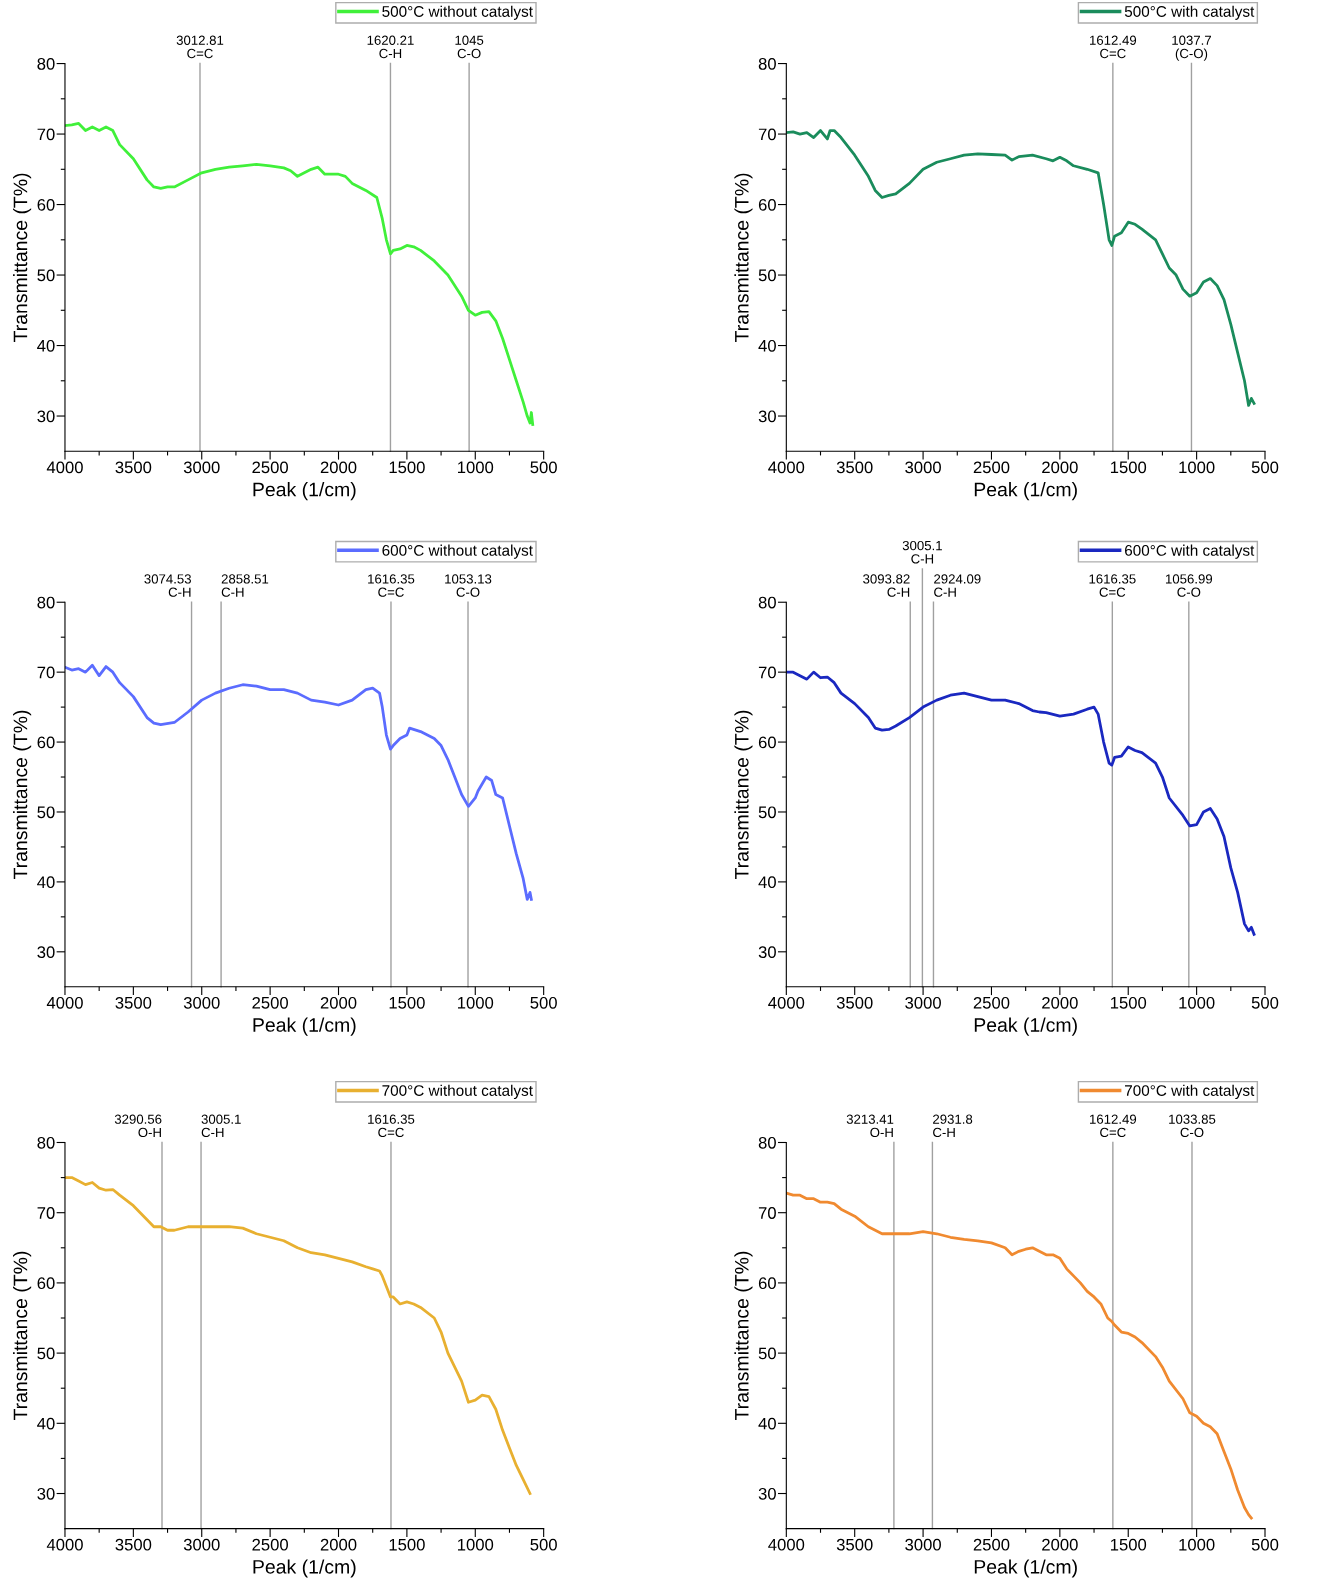 This screenshot has height=1589, width=1326. I want to click on ref-line-label: 1053.13 C-O, so click(468, 585).